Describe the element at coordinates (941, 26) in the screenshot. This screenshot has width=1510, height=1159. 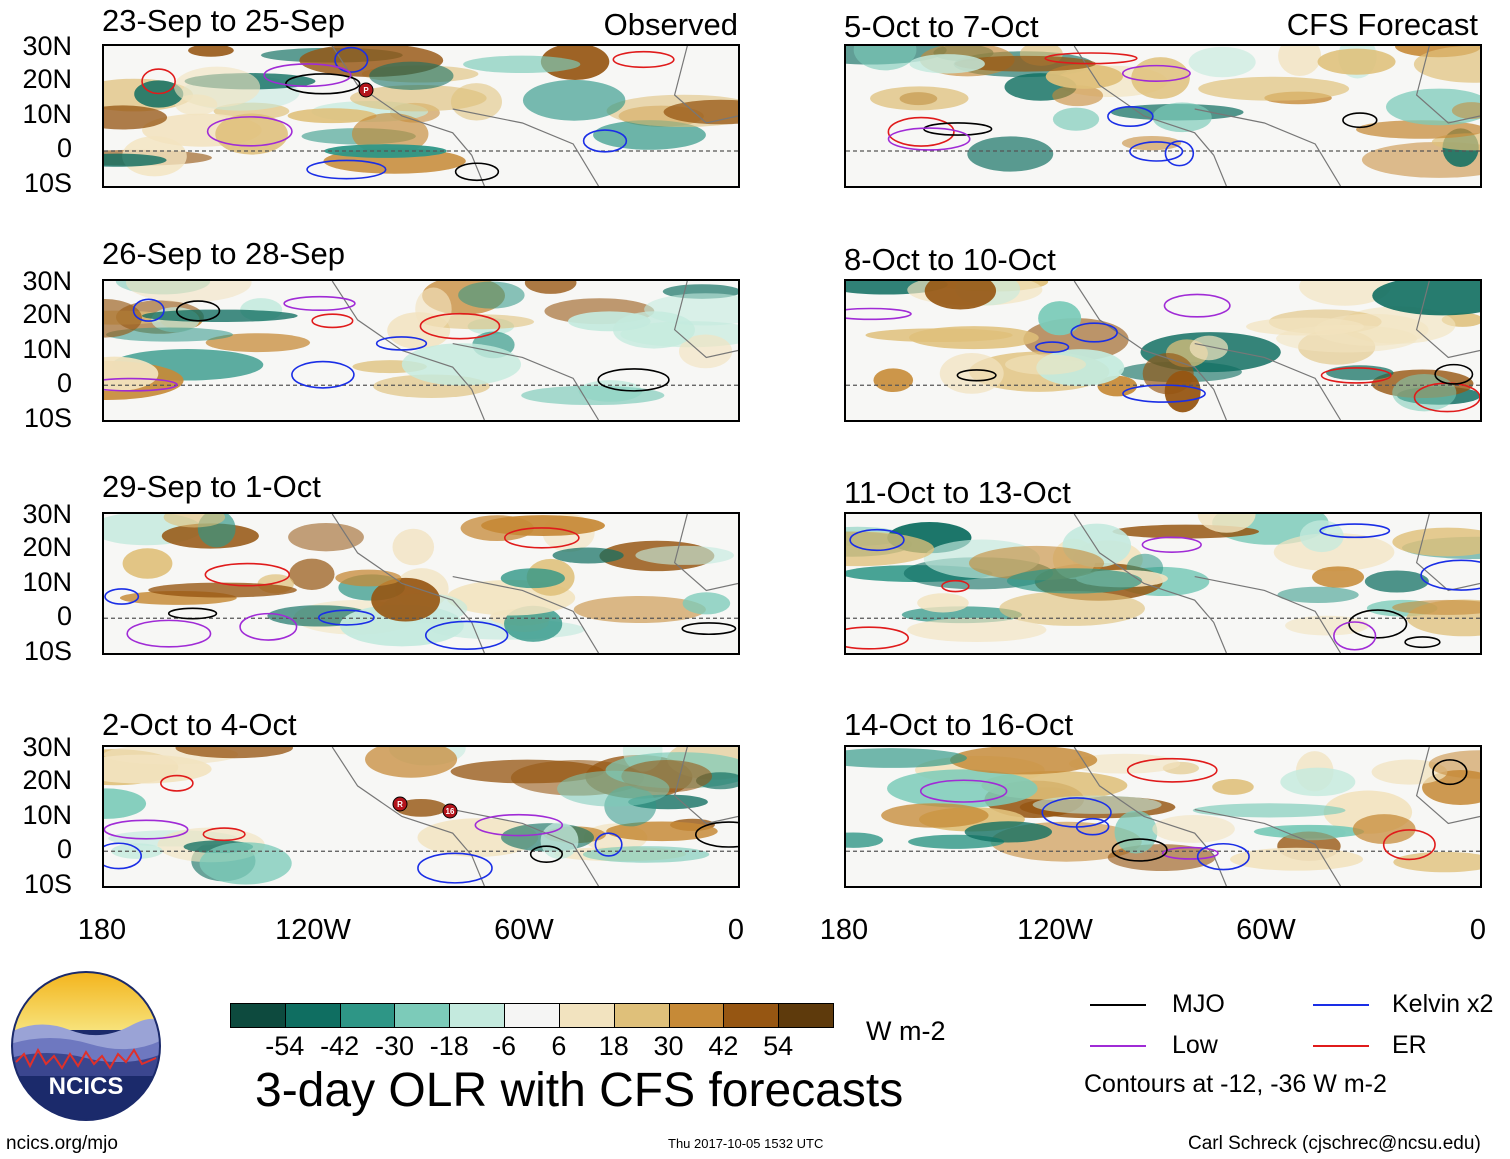
I see `panel-title: 5-Oct to 7-Oct` at that location.